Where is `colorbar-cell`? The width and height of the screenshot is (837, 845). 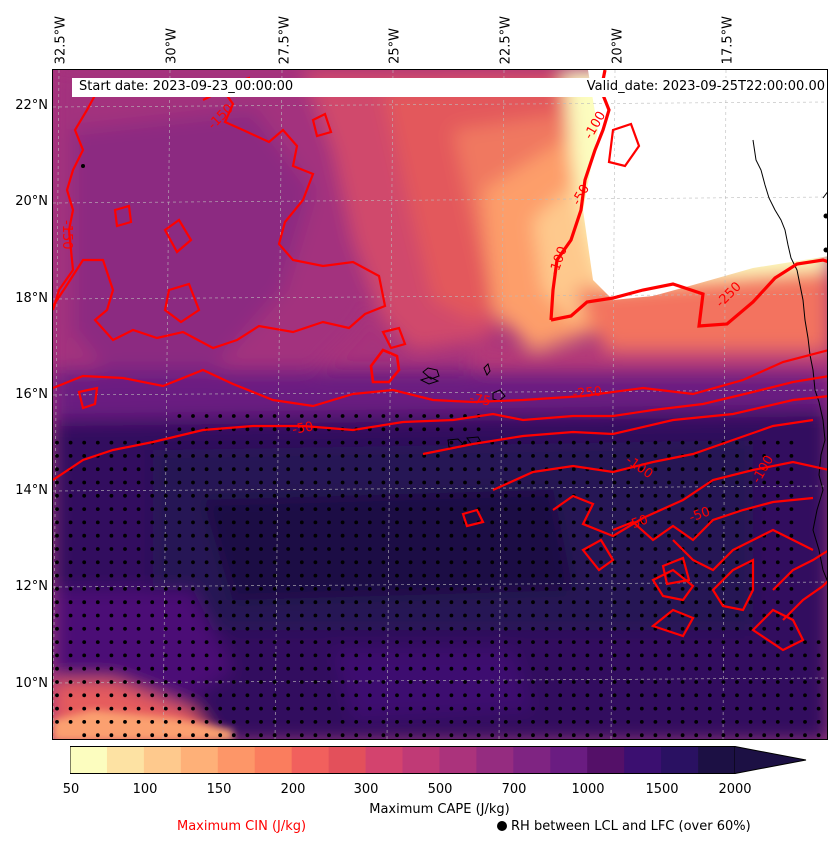 colorbar-cell is located at coordinates (89, 760).